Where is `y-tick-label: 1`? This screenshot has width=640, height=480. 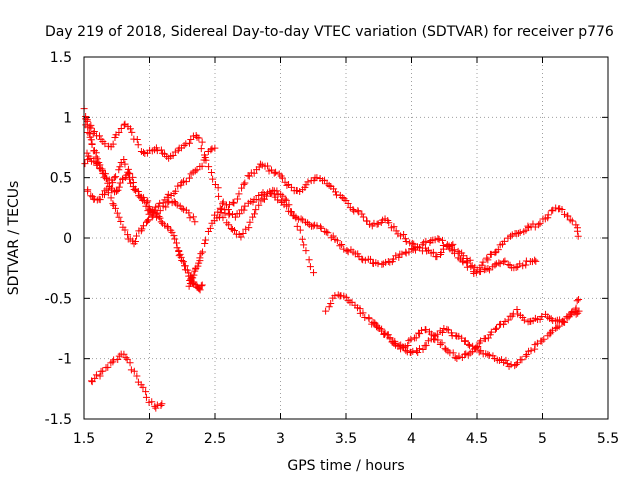 y-tick-label: 1 is located at coordinates (67, 118).